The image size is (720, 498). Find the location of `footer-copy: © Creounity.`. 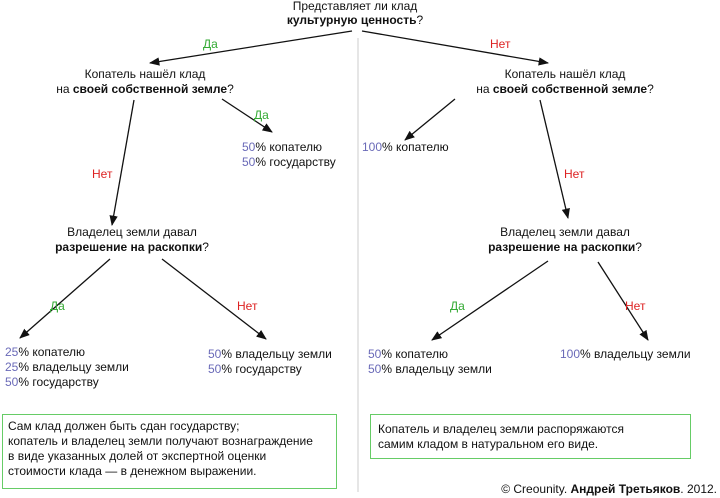

footer-copy: © Creounity. is located at coordinates (535, 489).